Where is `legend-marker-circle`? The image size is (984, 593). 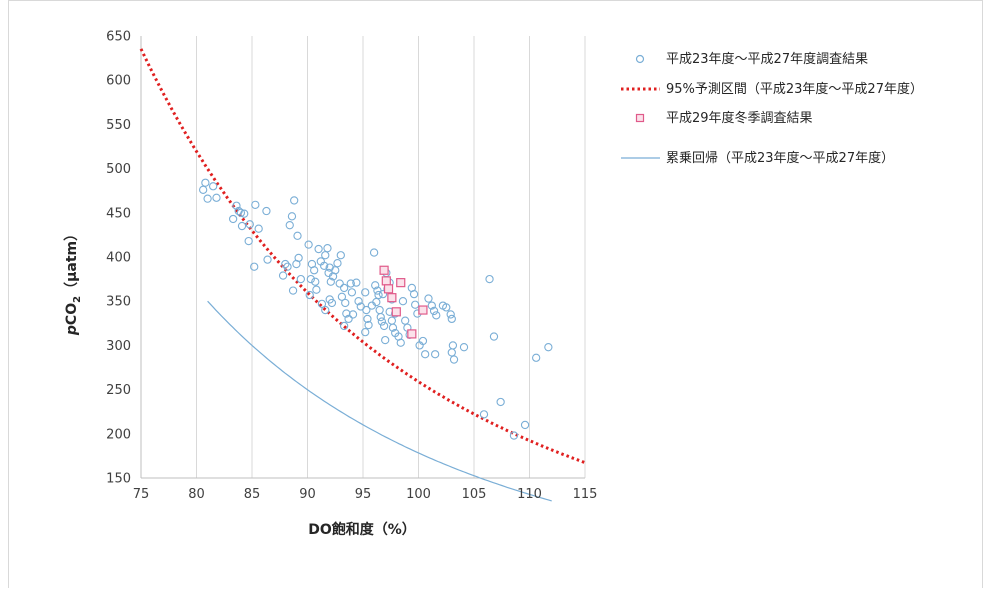
legend-marker-circle is located at coordinates (640, 59).